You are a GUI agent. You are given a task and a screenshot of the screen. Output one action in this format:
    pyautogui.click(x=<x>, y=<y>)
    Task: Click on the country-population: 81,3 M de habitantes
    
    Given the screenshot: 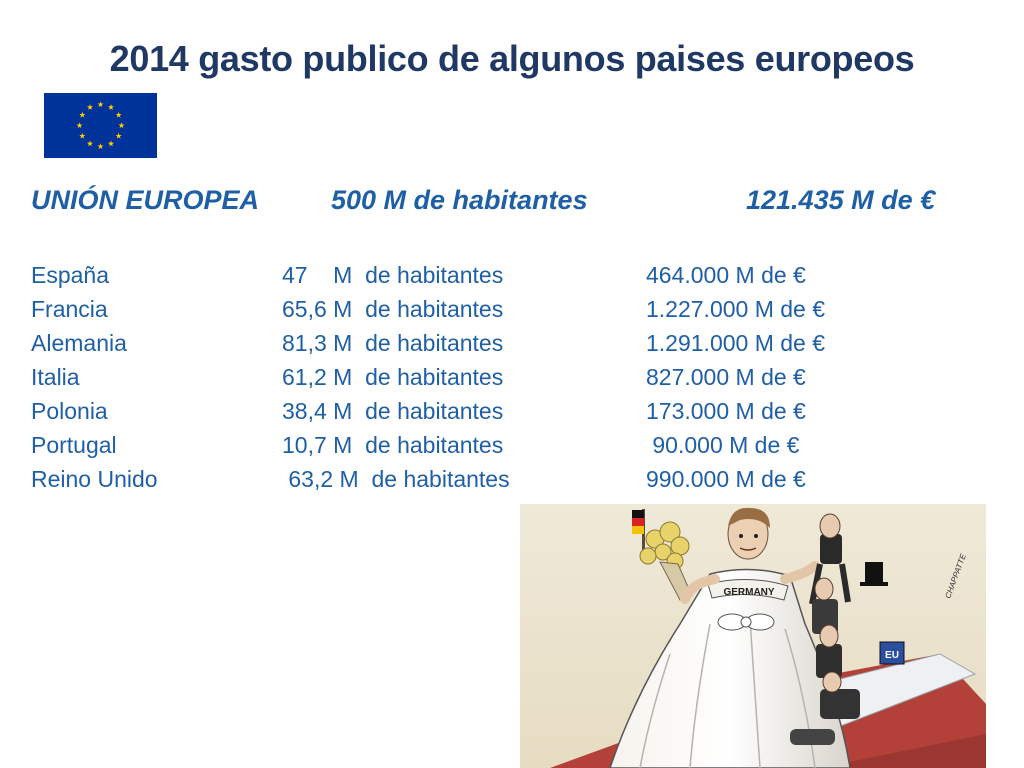 What is the action you would take?
    pyautogui.click(x=393, y=343)
    